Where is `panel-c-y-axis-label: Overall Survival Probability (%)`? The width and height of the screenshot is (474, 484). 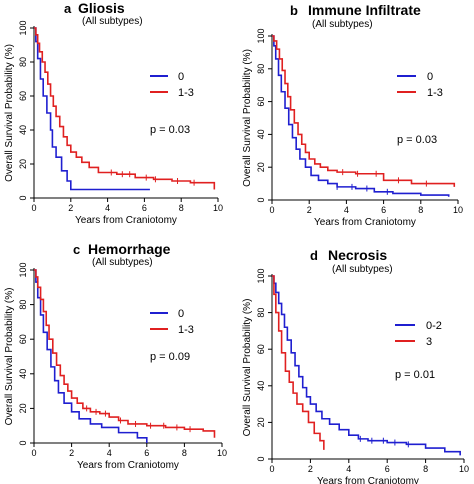
panel-c-y-axis-label: Overall Survival Probability (%) is located at coordinates (9, 357).